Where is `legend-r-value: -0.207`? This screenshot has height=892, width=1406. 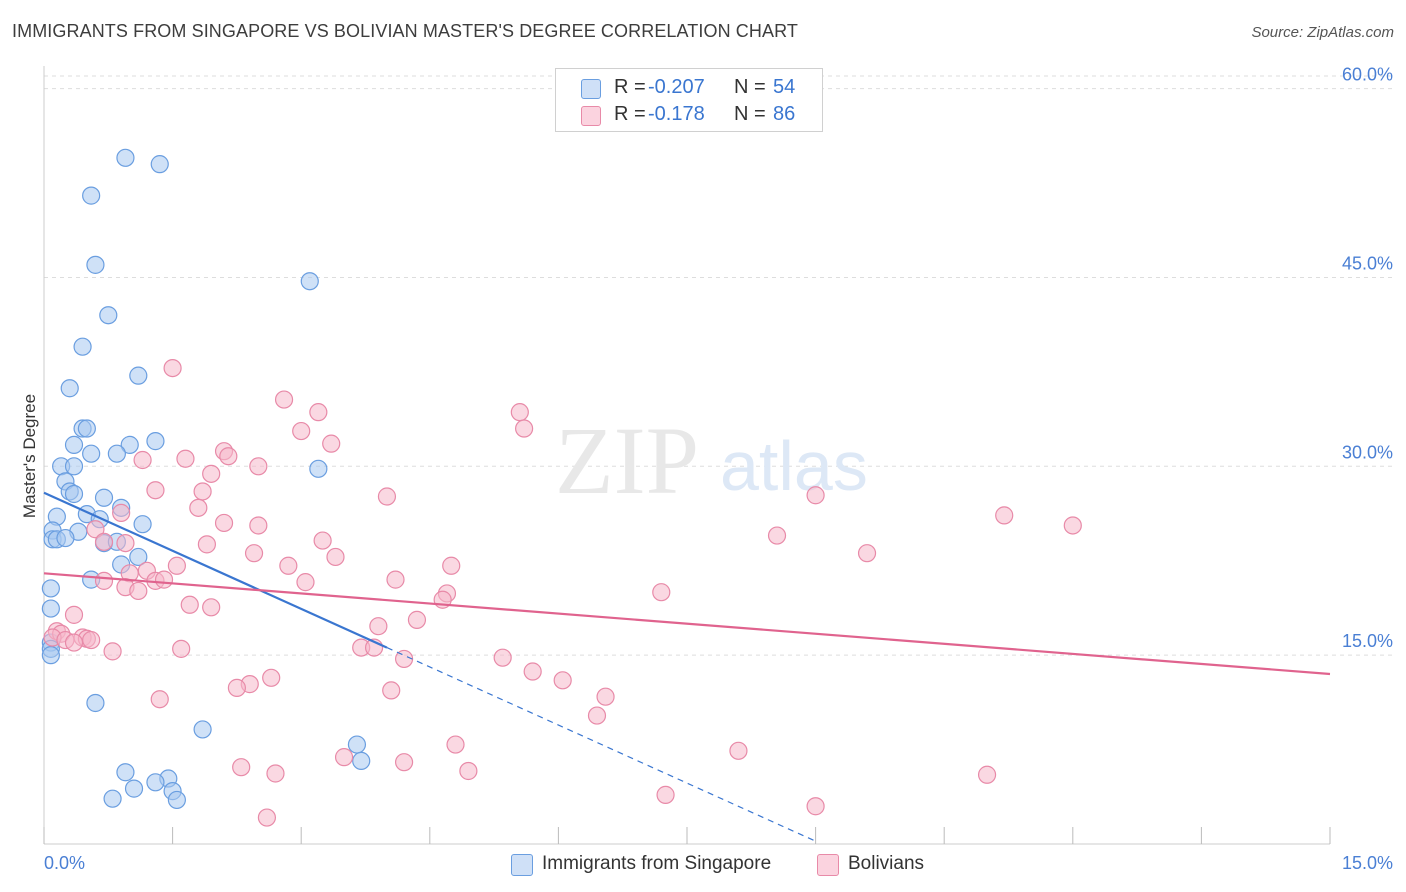
legend-r-value: -0.207 is located at coordinates (676, 87).